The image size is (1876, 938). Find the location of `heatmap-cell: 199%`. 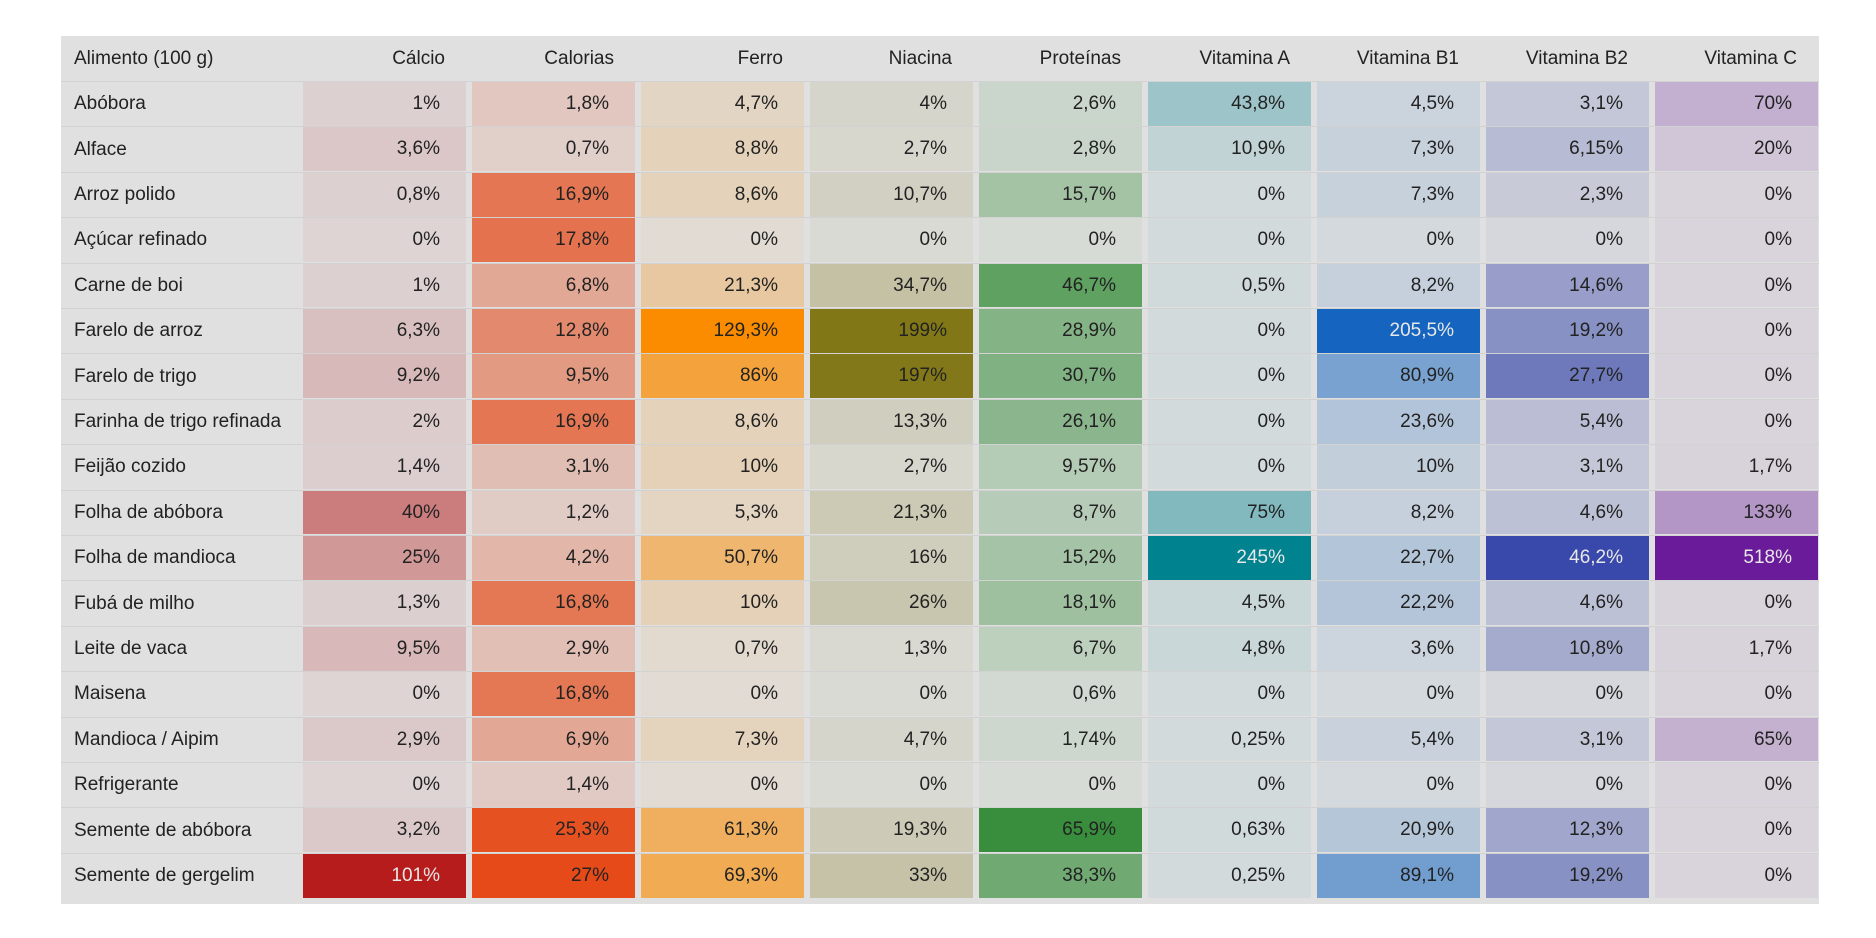

heatmap-cell: 199% is located at coordinates (891, 331).